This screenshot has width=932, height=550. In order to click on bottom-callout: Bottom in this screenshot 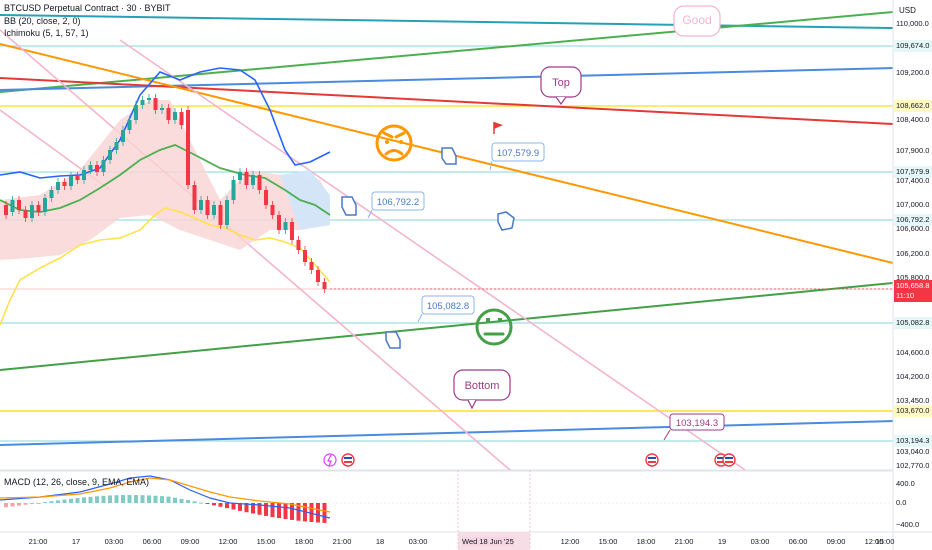, I will do `click(482, 389)`.